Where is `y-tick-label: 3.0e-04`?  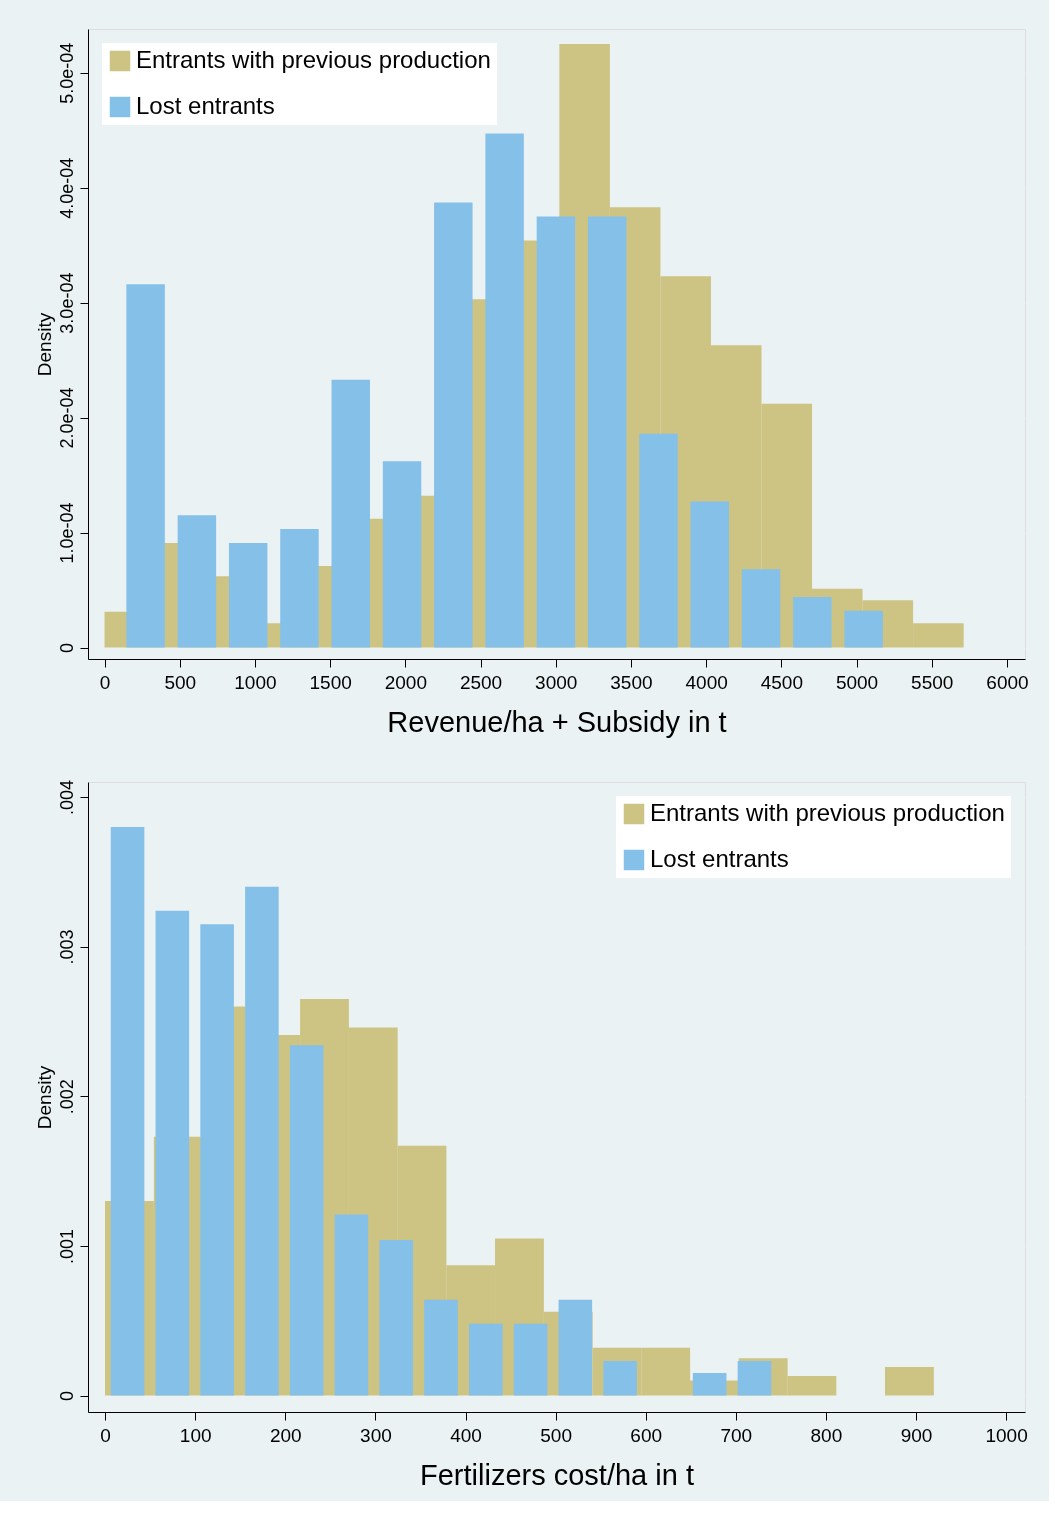
y-tick-label: 3.0e-04 is located at coordinates (66, 303).